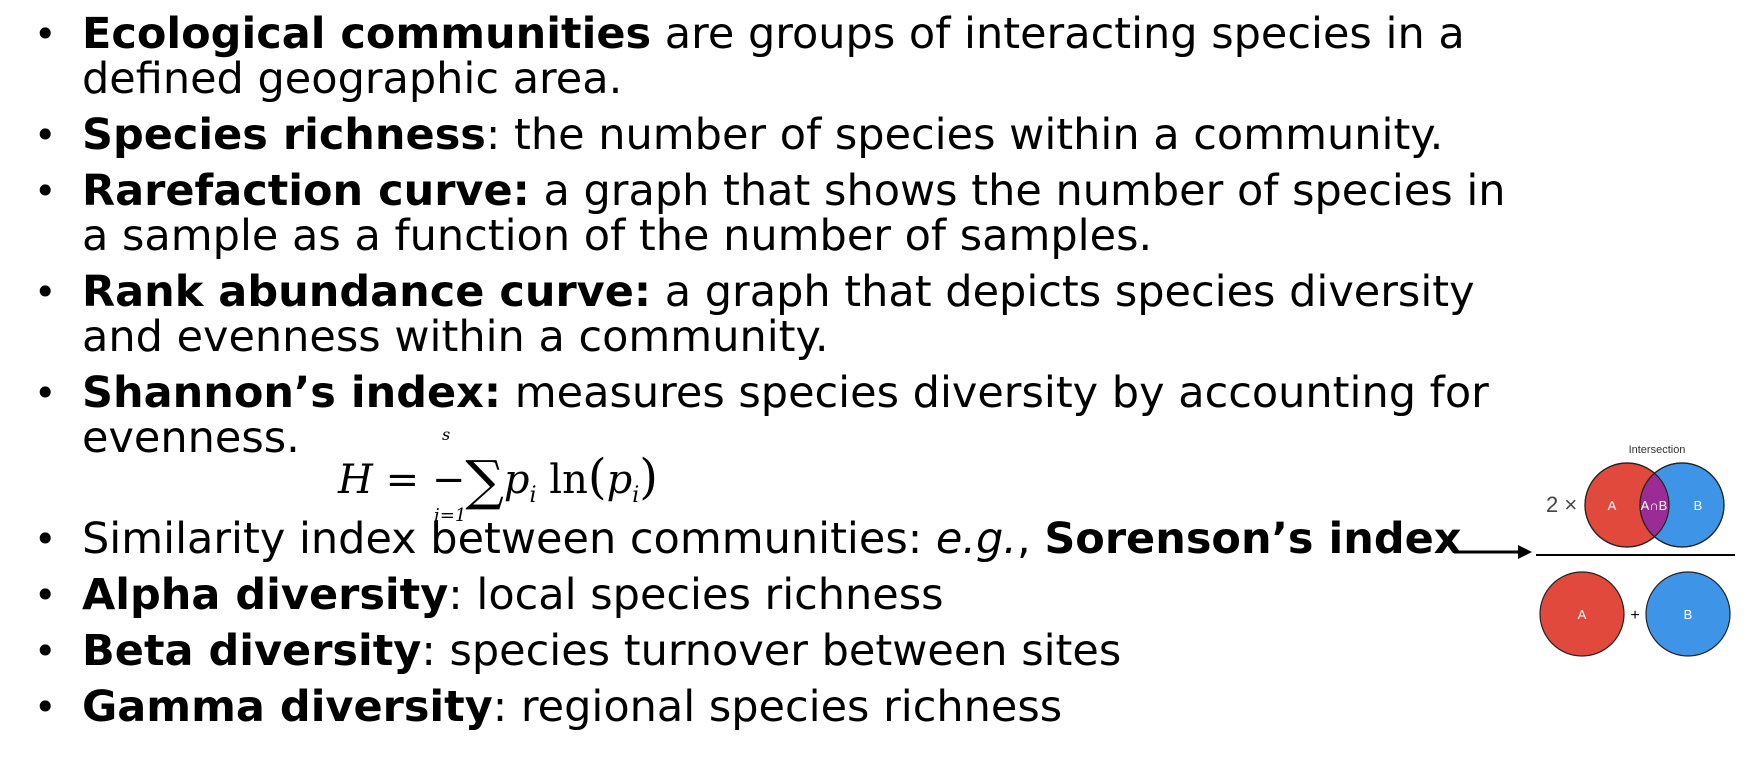  I want to click on formula-open-paren: (, so click(597, 477).